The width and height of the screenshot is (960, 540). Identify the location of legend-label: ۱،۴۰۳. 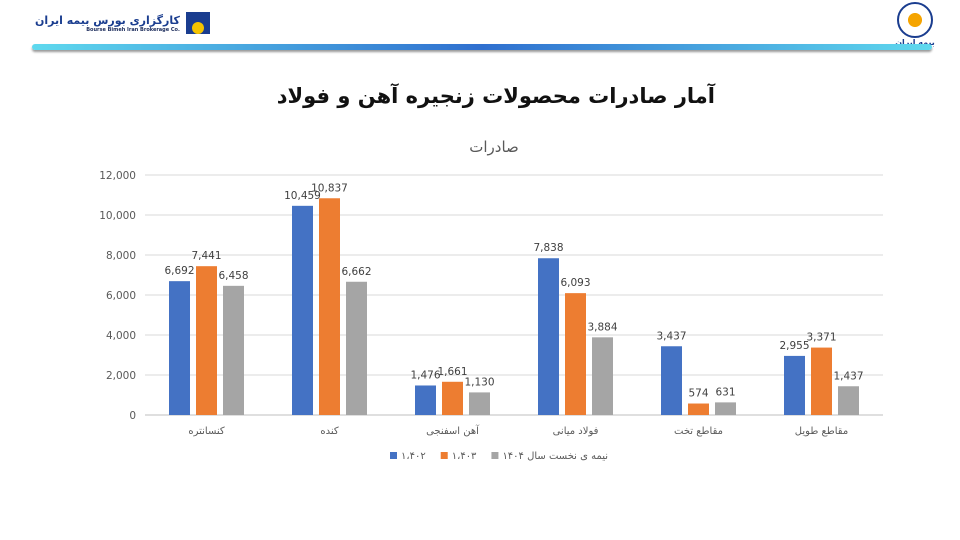
(464, 456).